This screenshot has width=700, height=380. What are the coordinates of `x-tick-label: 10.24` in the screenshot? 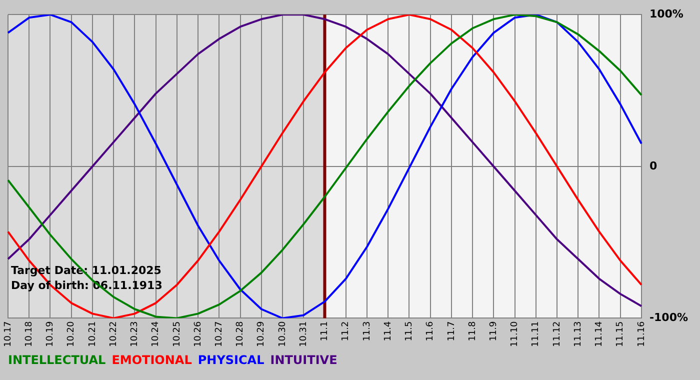 It's located at (156, 333).